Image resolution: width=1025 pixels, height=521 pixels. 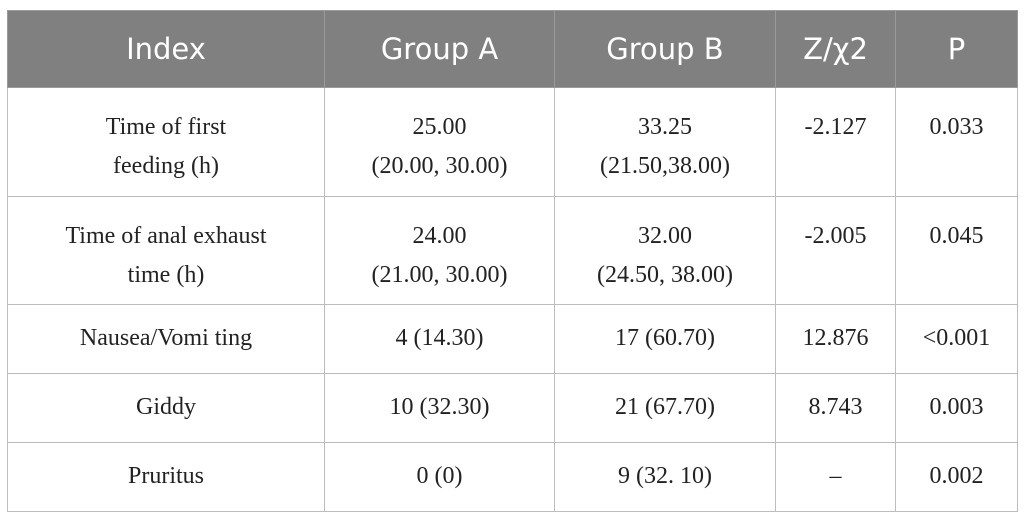 I want to click on cell-text: 0.003, so click(x=956, y=407).